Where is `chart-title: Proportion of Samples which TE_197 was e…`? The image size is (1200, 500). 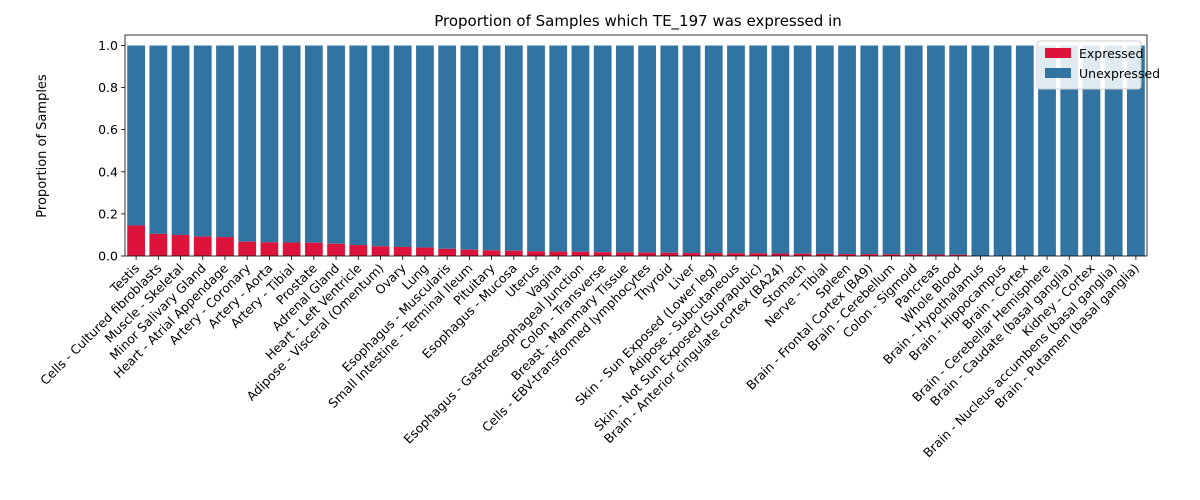
chart-title: Proportion of Samples which TE_197 was e… is located at coordinates (638, 21).